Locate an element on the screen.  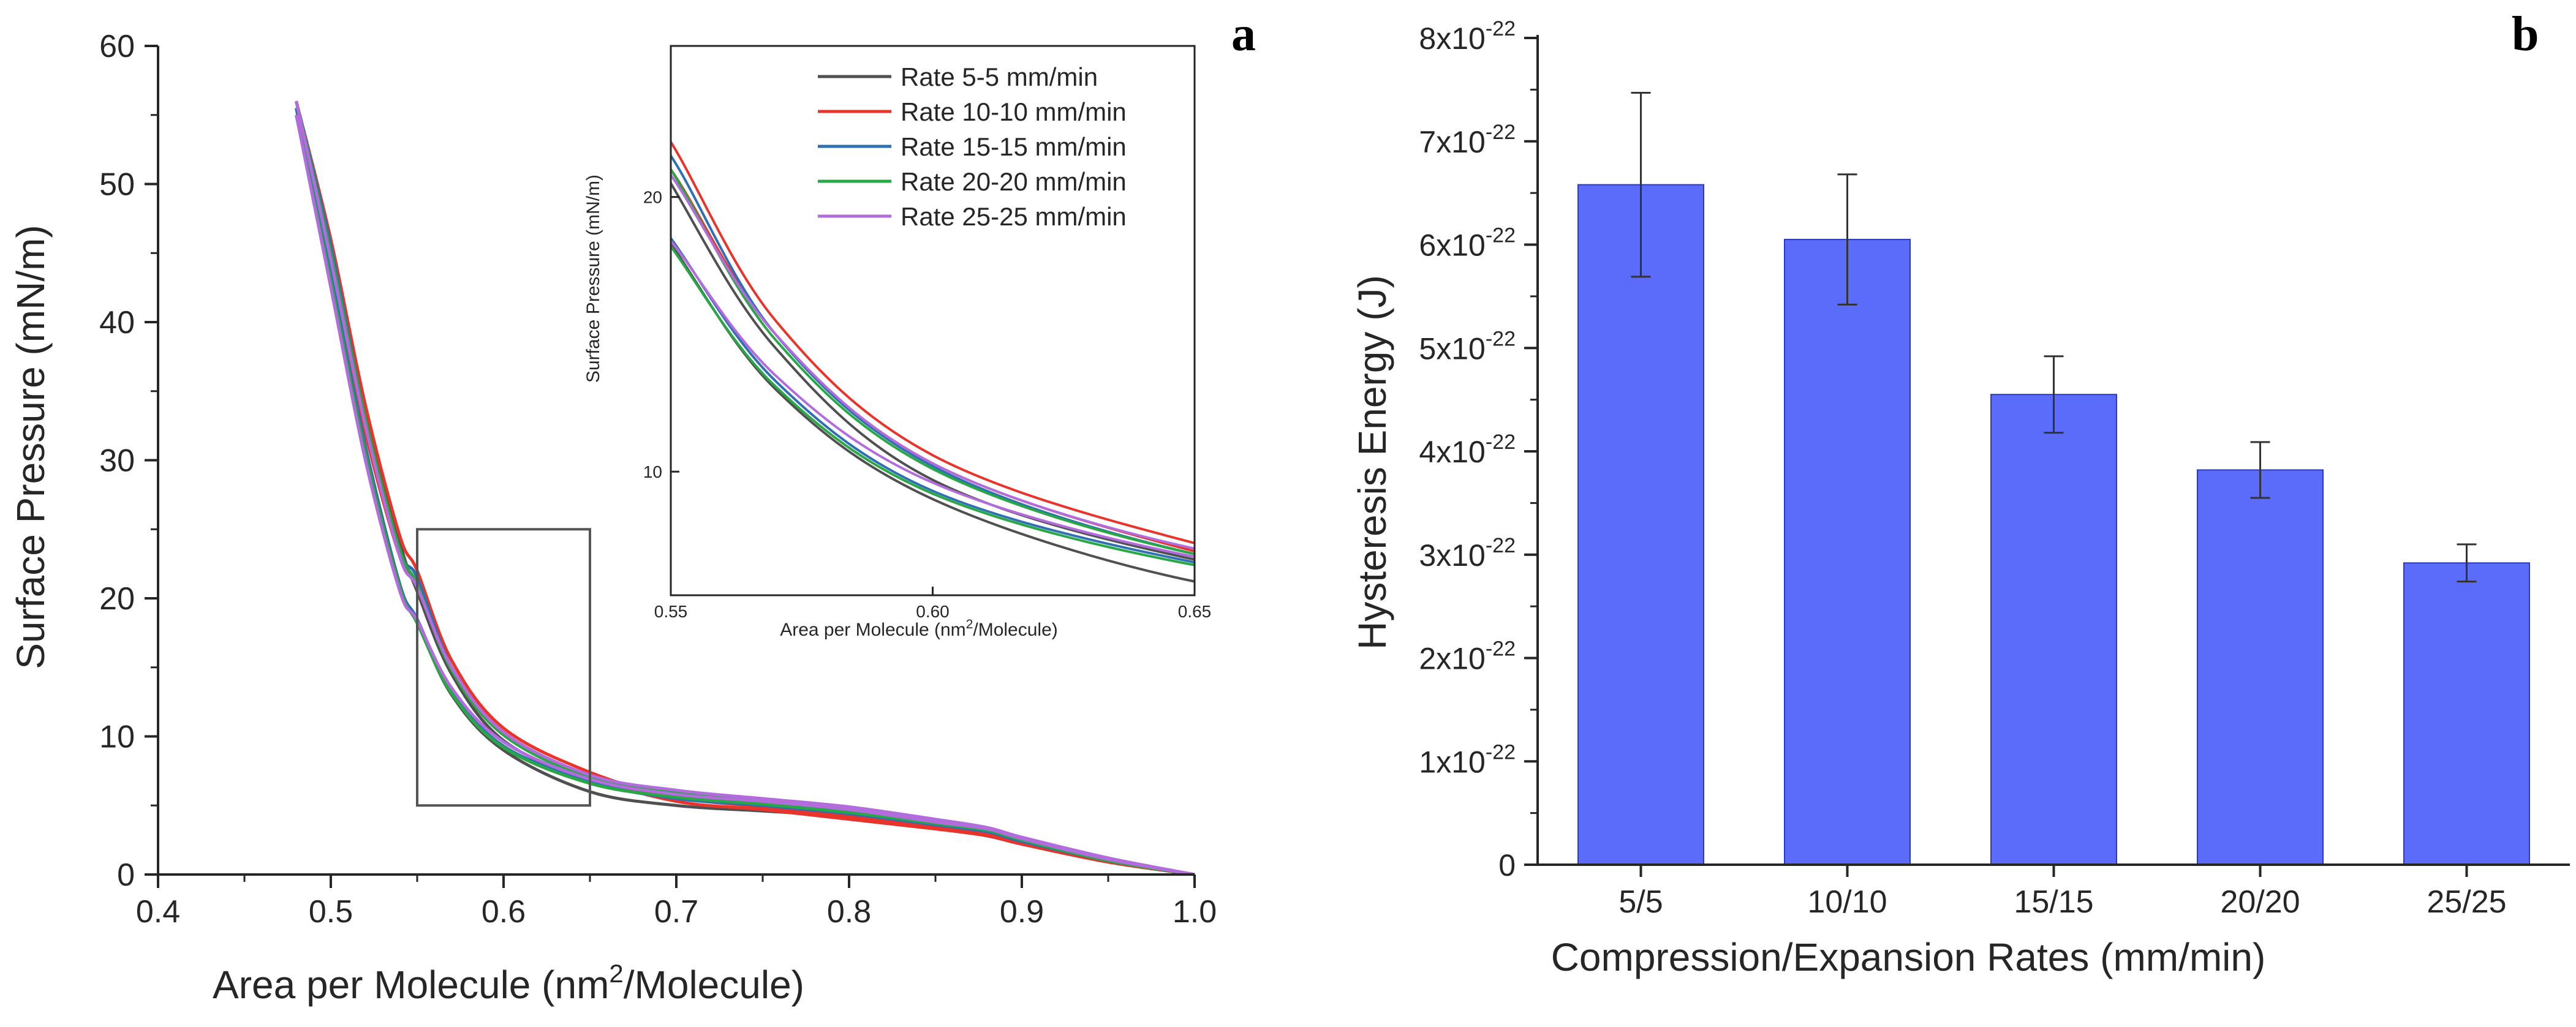
legend-label-5: Rate 25-25 mm/min is located at coordinates (1014, 216).